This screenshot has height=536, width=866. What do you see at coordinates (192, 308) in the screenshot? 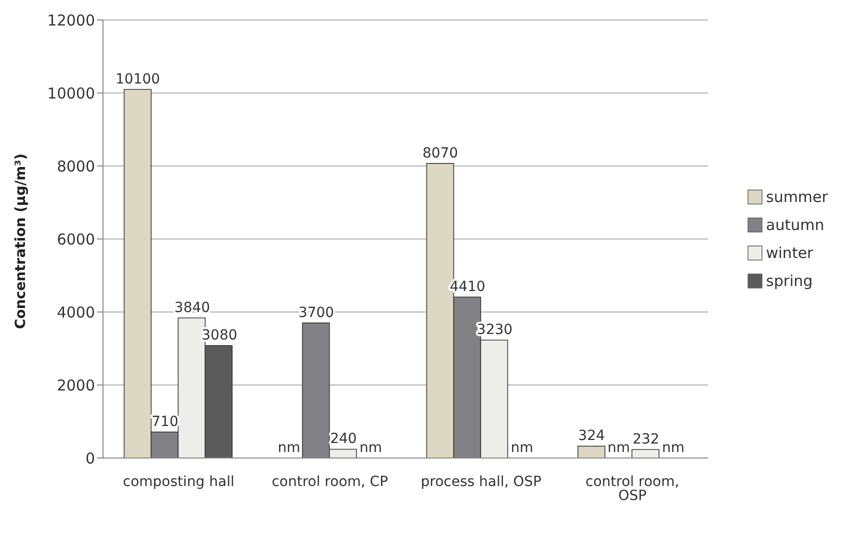
I see `data-label: 3840` at bounding box center [192, 308].